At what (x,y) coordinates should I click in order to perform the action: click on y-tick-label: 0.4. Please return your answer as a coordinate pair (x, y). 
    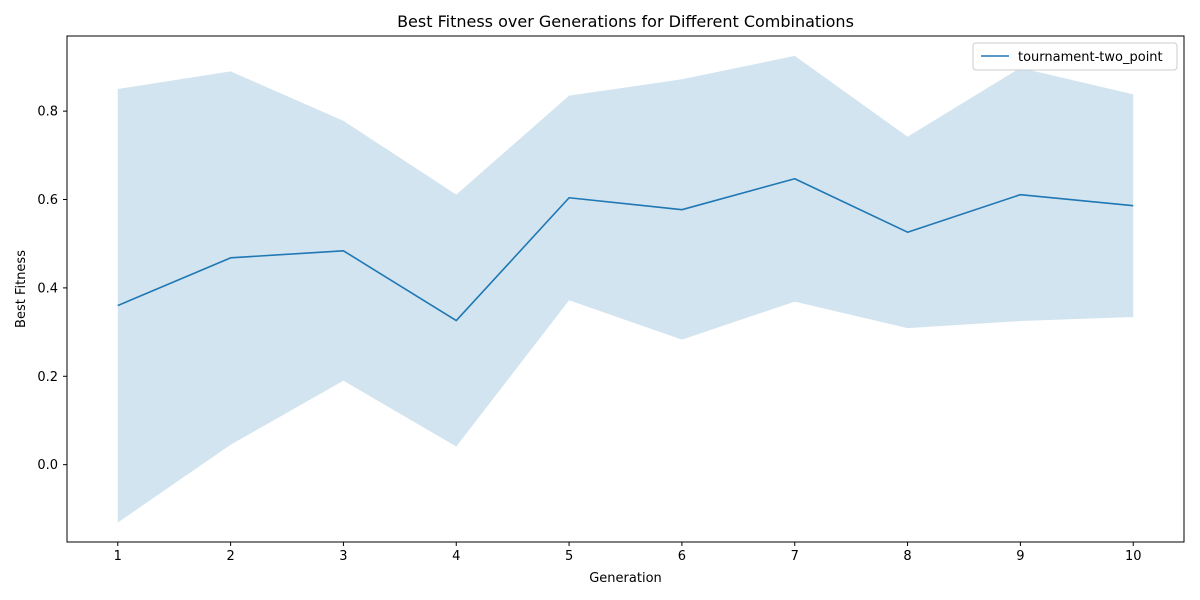
    Looking at the image, I should click on (47, 288).